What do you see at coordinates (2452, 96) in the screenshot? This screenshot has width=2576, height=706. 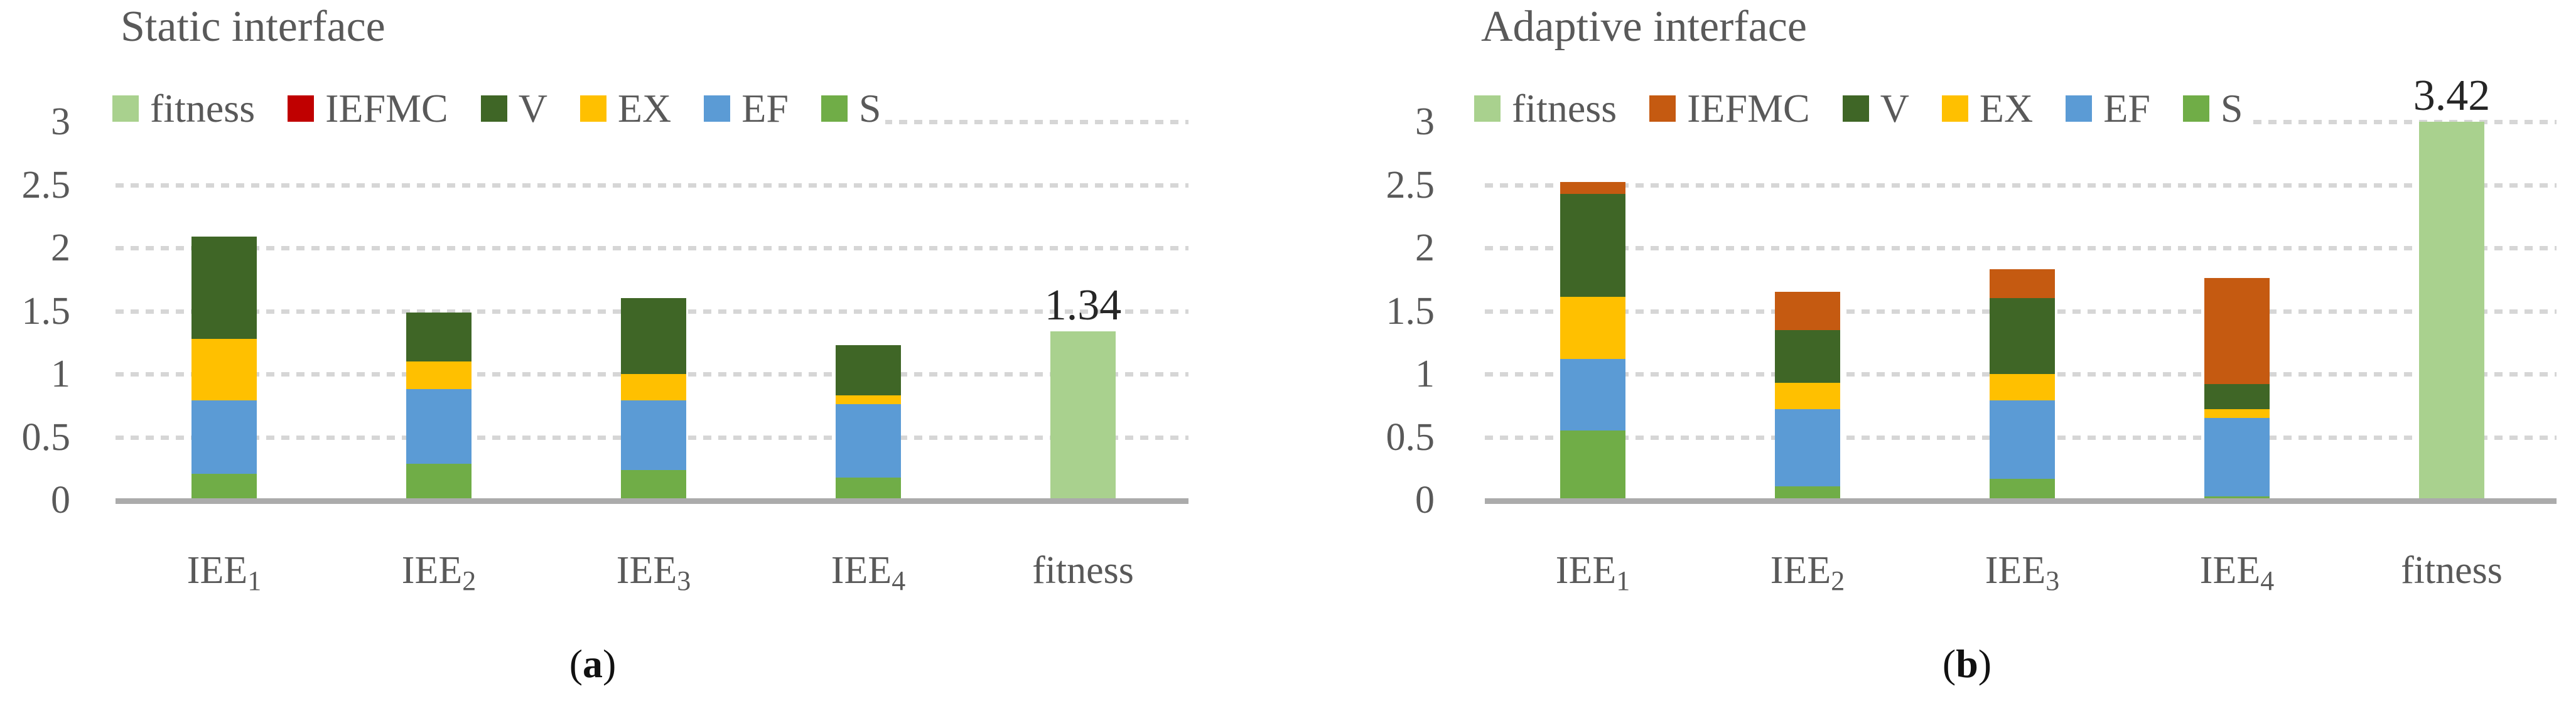 I see `bar-data-label: 3.42` at bounding box center [2452, 96].